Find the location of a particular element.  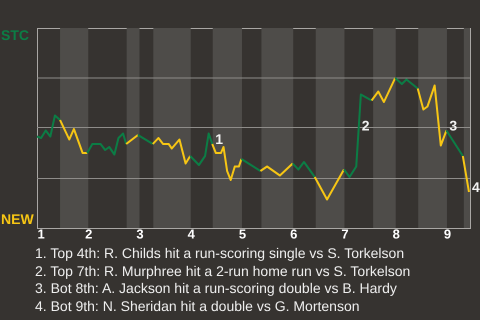

x-tick-label: 3 is located at coordinates (140, 234).